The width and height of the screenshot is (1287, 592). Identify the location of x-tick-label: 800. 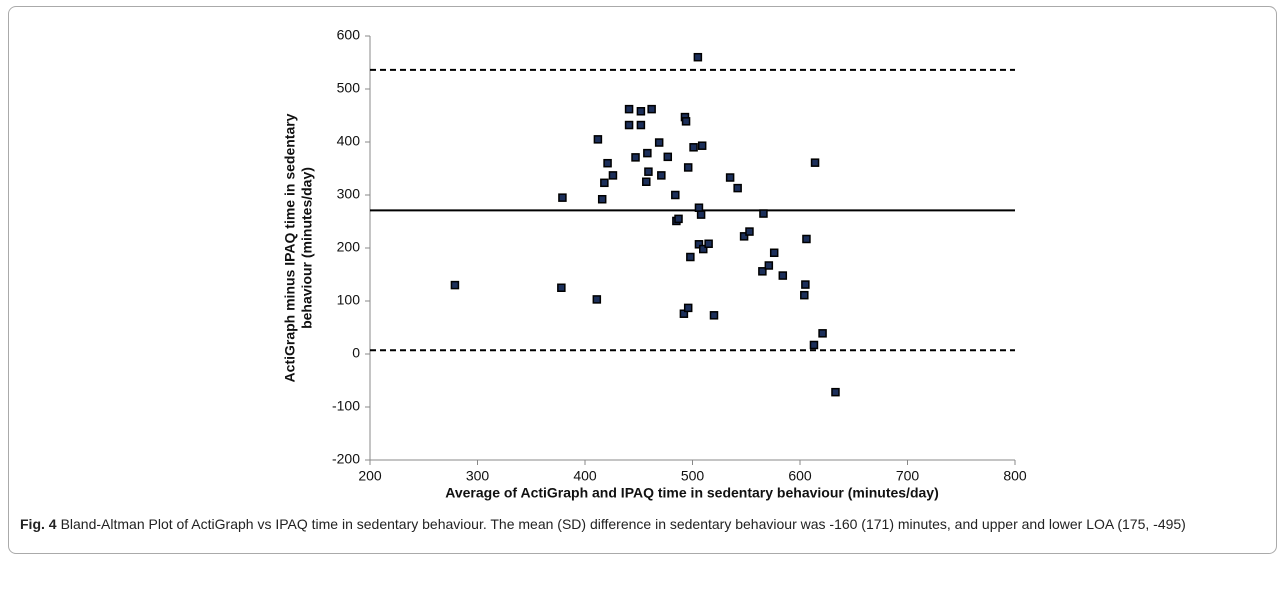
(1015, 476).